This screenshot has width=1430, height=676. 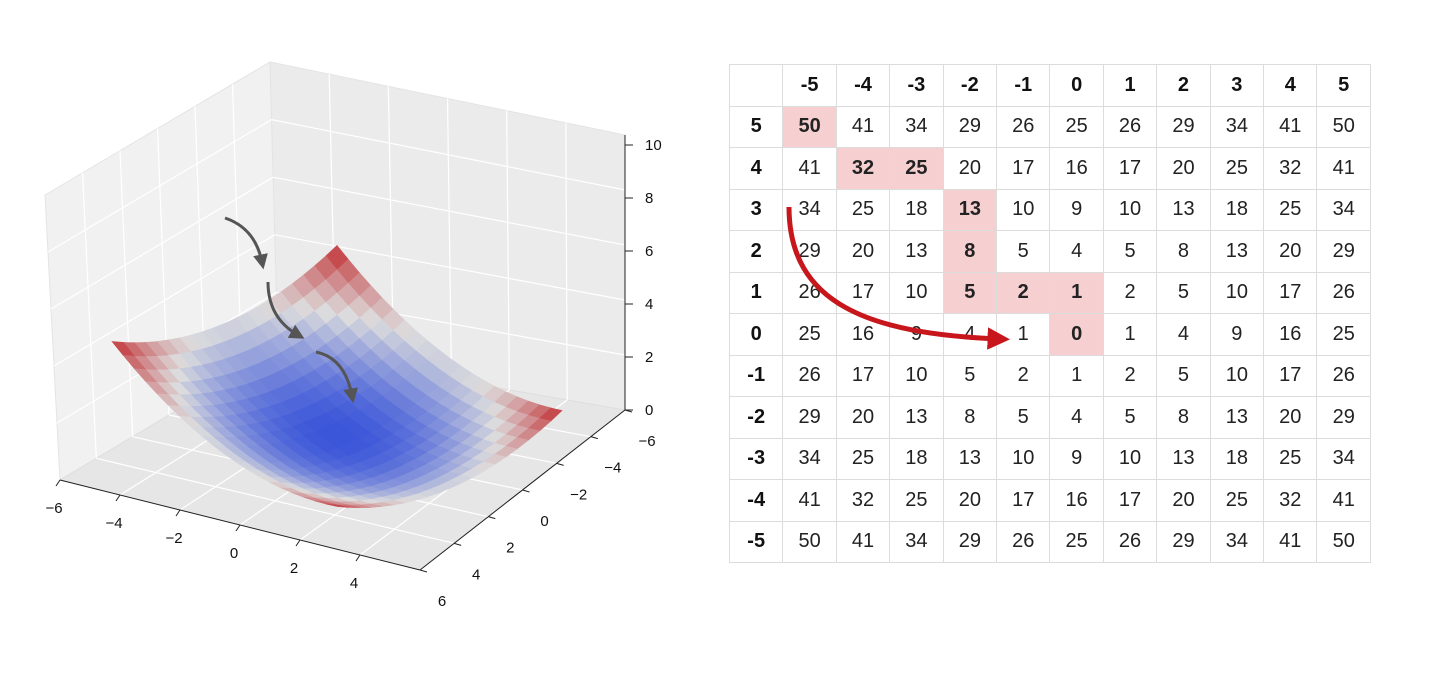 What do you see at coordinates (354, 583) in the screenshot?
I see `x-tick-label: 4` at bounding box center [354, 583].